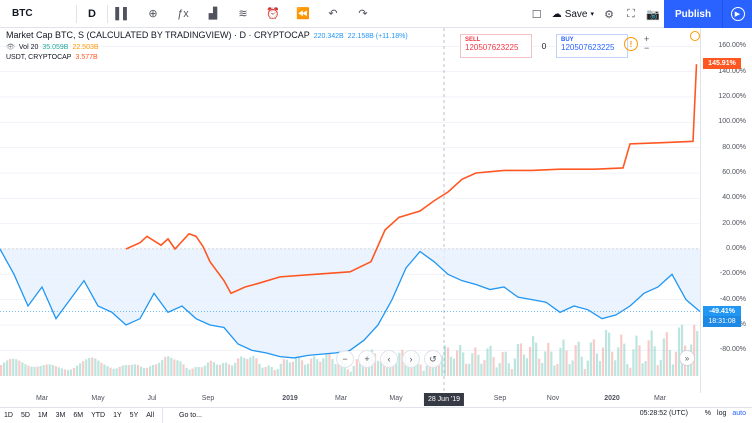  What do you see at coordinates (10, 47) in the screenshot?
I see `eye-icon: 👁` at bounding box center [10, 47].